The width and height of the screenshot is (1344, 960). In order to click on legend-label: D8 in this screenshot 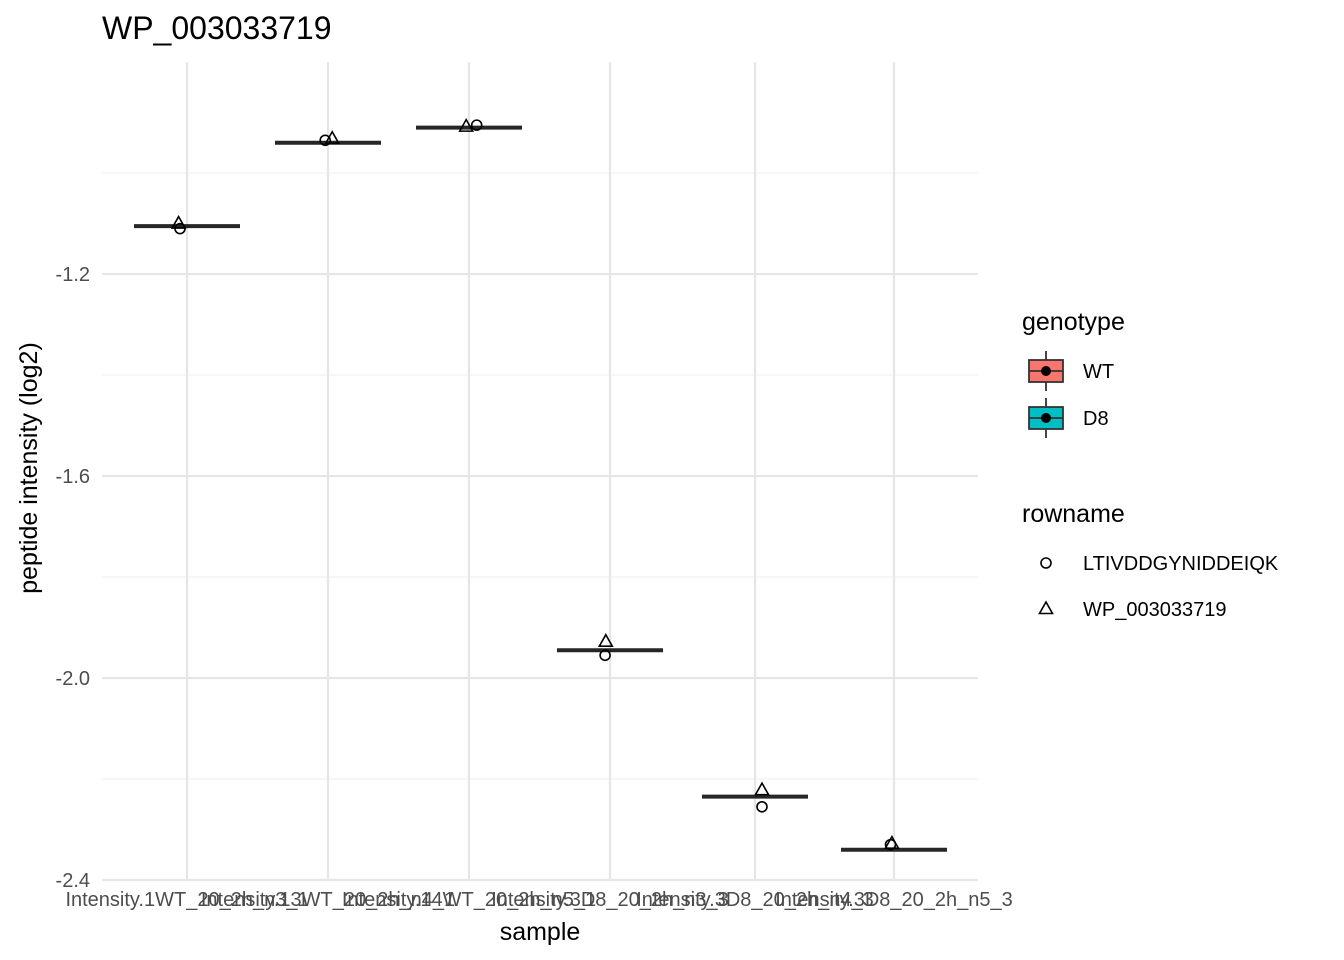, I will do `click(1096, 419)`.